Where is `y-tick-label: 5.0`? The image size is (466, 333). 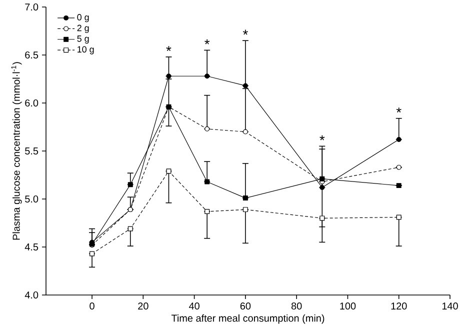
y-tick-label: 5.0 is located at coordinates (31, 199).